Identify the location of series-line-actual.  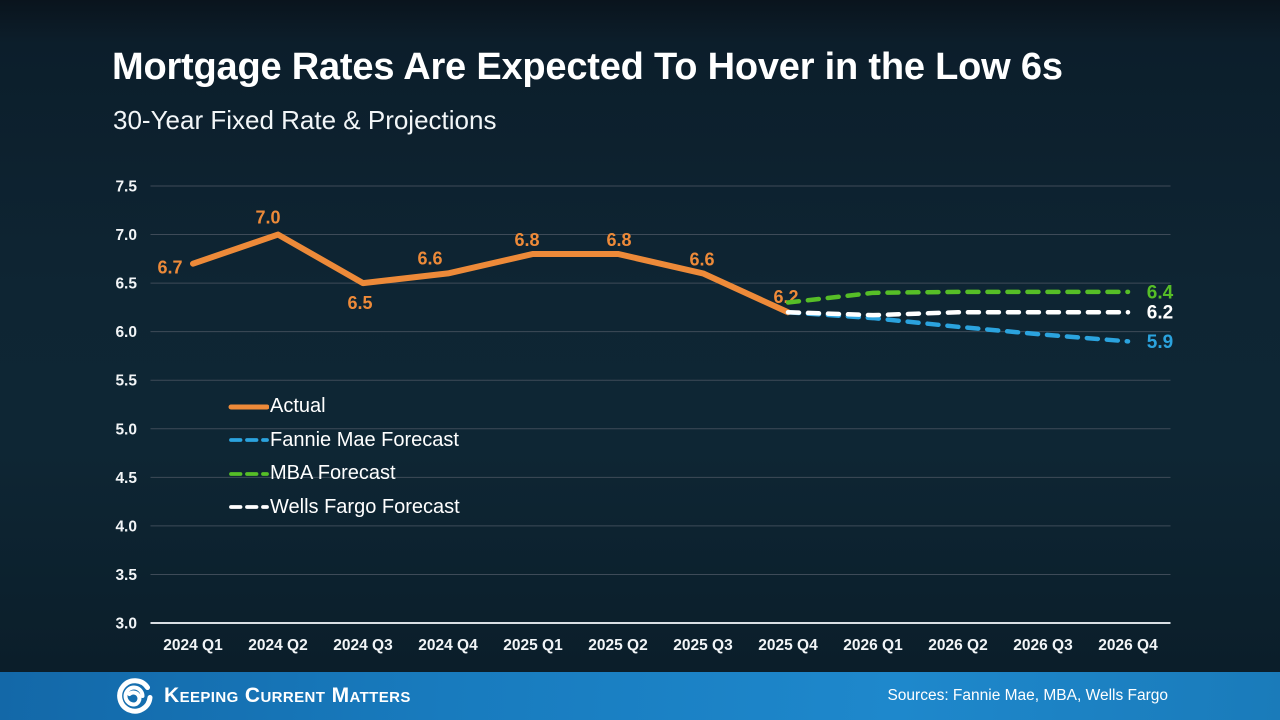
(490, 273).